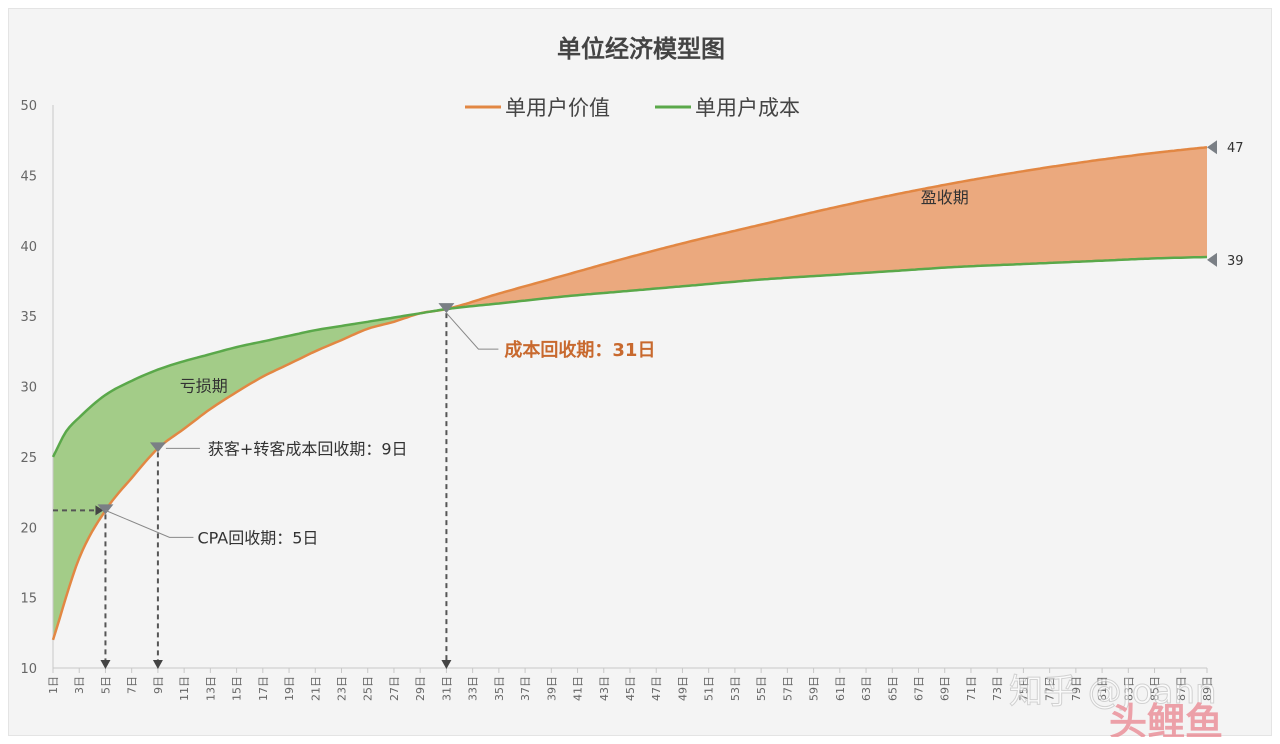 The height and width of the screenshot is (744, 1280). What do you see at coordinates (28, 176) in the screenshot?
I see `y-tick-label: 45` at bounding box center [28, 176].